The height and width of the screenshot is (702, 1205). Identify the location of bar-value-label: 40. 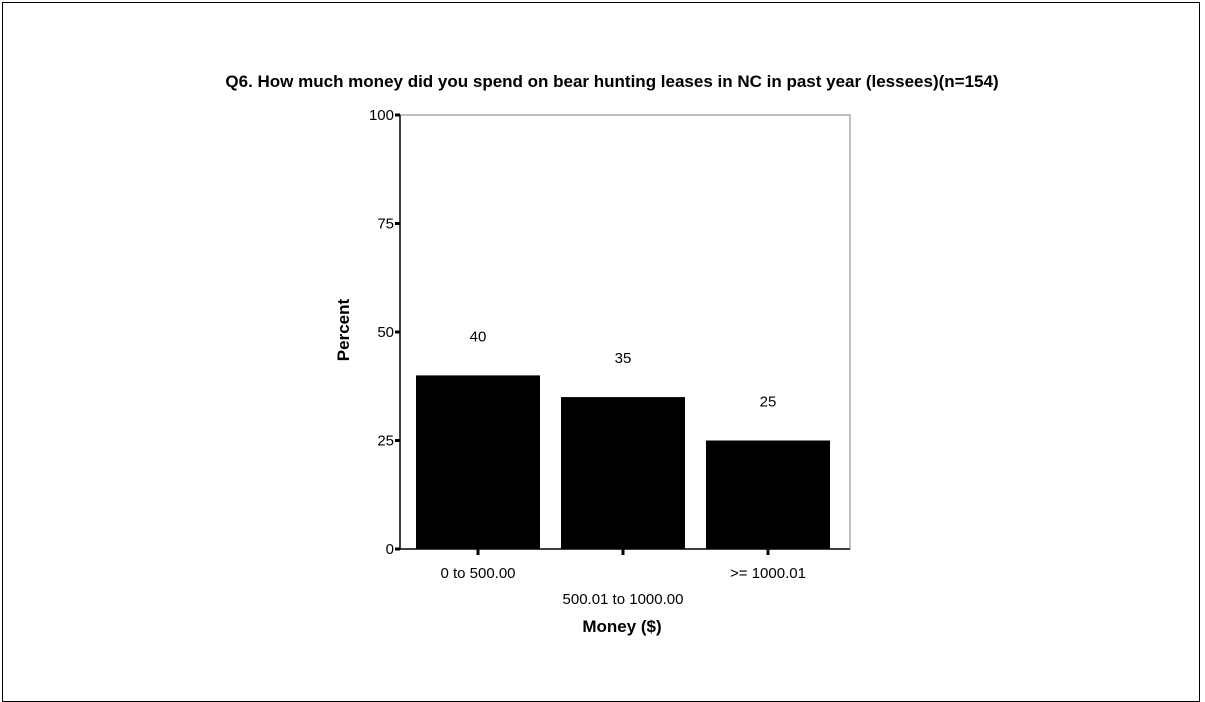
(478, 336).